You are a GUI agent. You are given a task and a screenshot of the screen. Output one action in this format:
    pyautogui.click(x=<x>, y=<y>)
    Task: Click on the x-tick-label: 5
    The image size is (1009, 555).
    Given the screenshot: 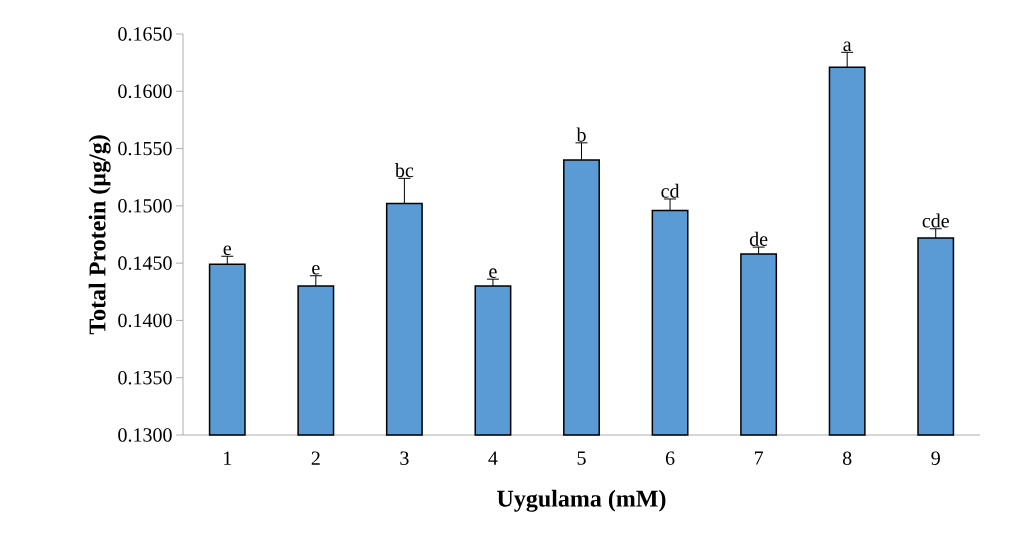 What is the action you would take?
    pyautogui.click(x=581, y=458)
    